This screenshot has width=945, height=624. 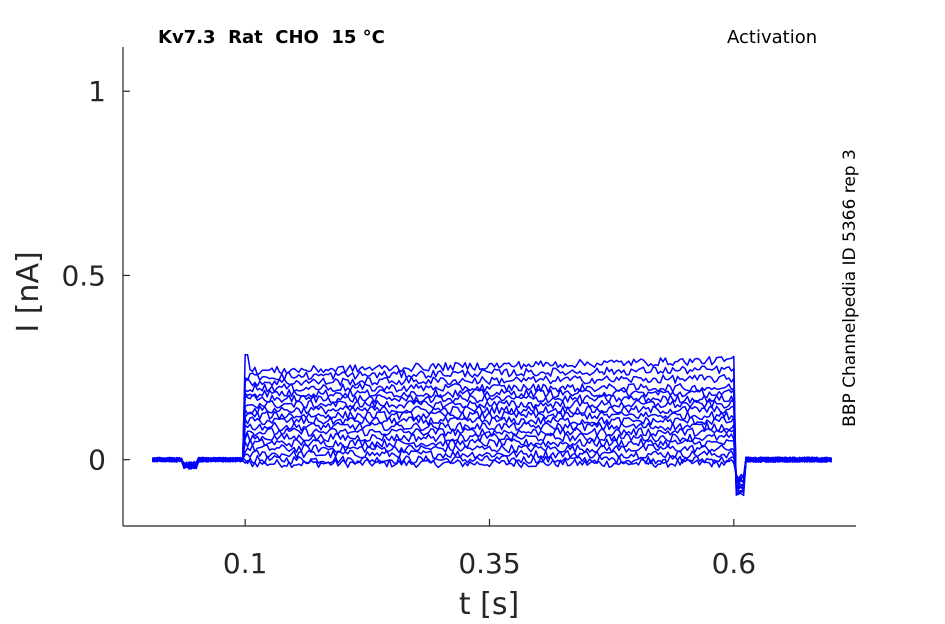 I want to click on x-axis-ticks: 0.1 0.35 0.6, so click(x=489, y=549).